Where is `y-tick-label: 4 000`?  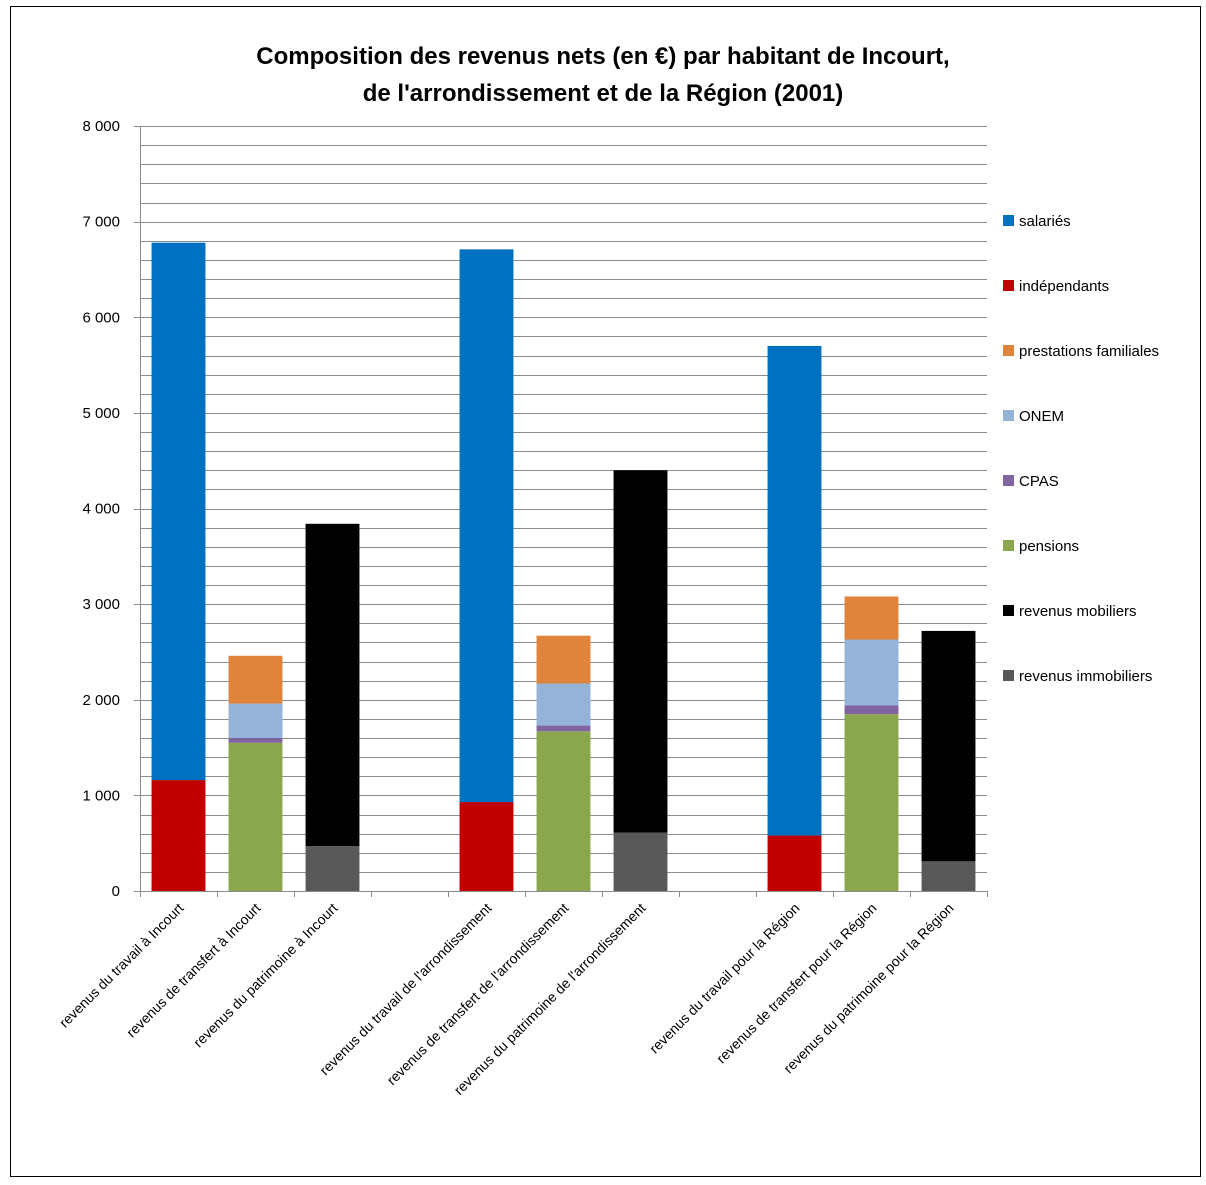 y-tick-label: 4 000 is located at coordinates (101, 509).